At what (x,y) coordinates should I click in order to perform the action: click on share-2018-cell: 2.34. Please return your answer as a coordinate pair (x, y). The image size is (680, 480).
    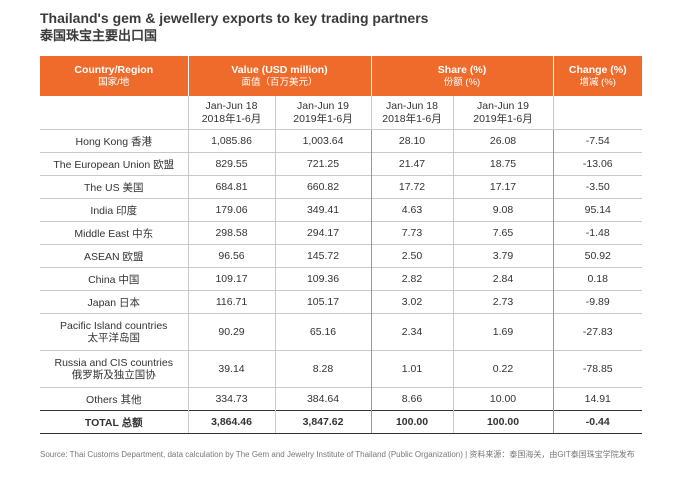
    Looking at the image, I should click on (412, 332).